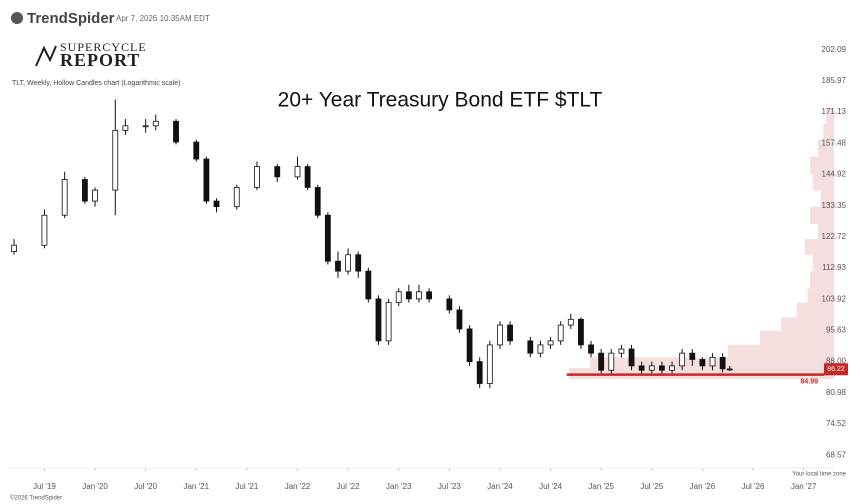  Describe the element at coordinates (819, 475) in the screenshot. I see `timezone-note: Your local time zone` at that location.